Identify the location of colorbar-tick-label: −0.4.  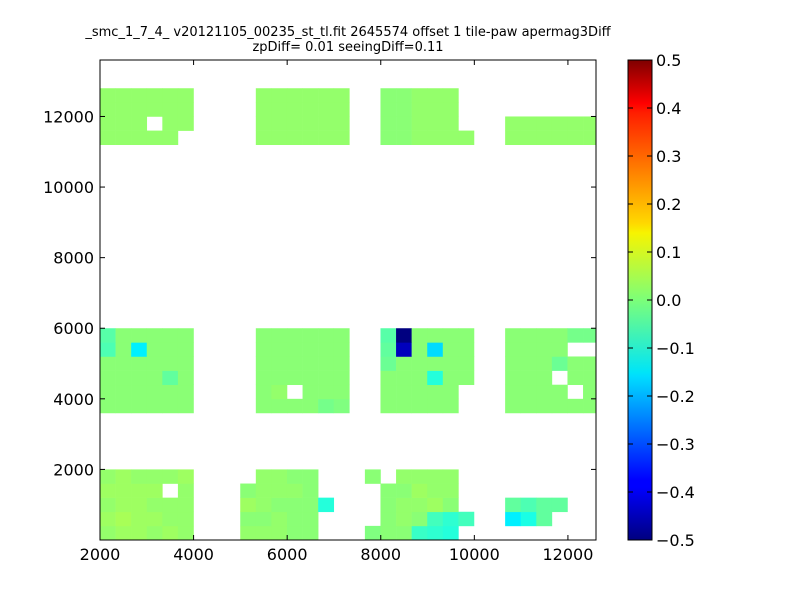
(675, 492).